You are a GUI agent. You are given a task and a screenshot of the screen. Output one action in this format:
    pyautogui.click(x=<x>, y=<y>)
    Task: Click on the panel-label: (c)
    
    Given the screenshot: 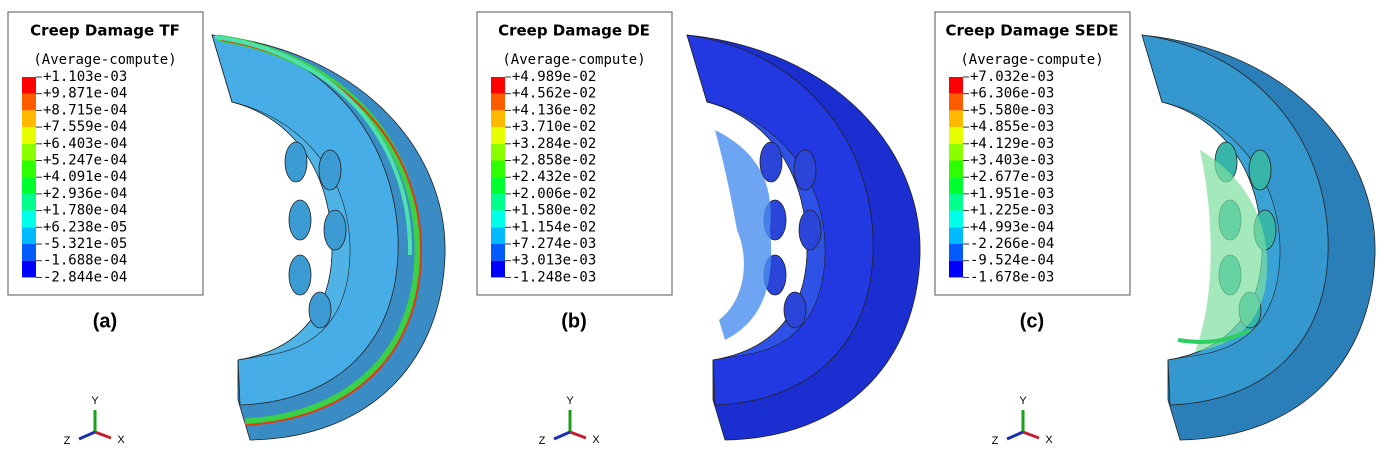 What is the action you would take?
    pyautogui.click(x=1032, y=321)
    